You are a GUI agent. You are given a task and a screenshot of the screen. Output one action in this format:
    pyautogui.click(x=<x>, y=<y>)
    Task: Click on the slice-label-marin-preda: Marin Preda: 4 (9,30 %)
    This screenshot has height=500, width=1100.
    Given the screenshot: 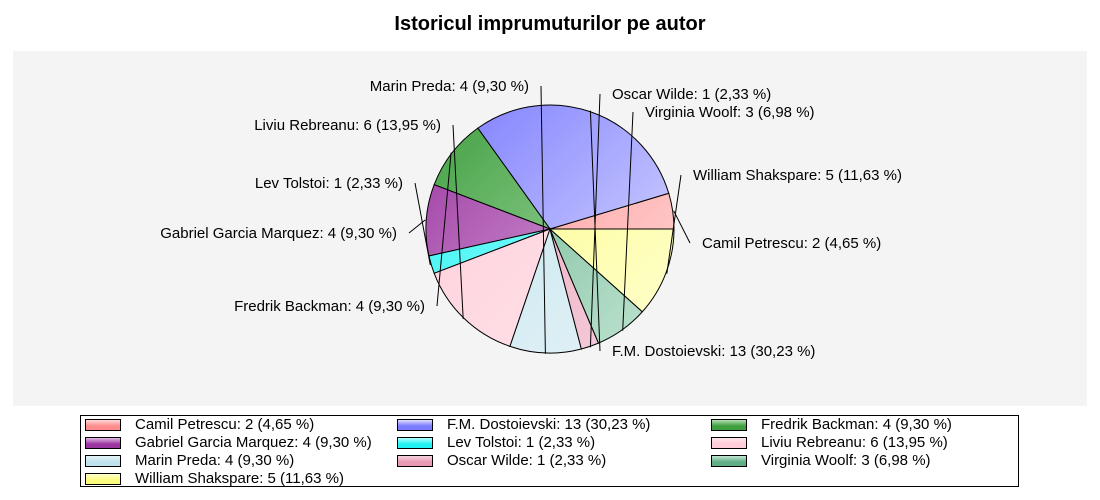 What is the action you would take?
    pyautogui.click(x=449, y=86)
    